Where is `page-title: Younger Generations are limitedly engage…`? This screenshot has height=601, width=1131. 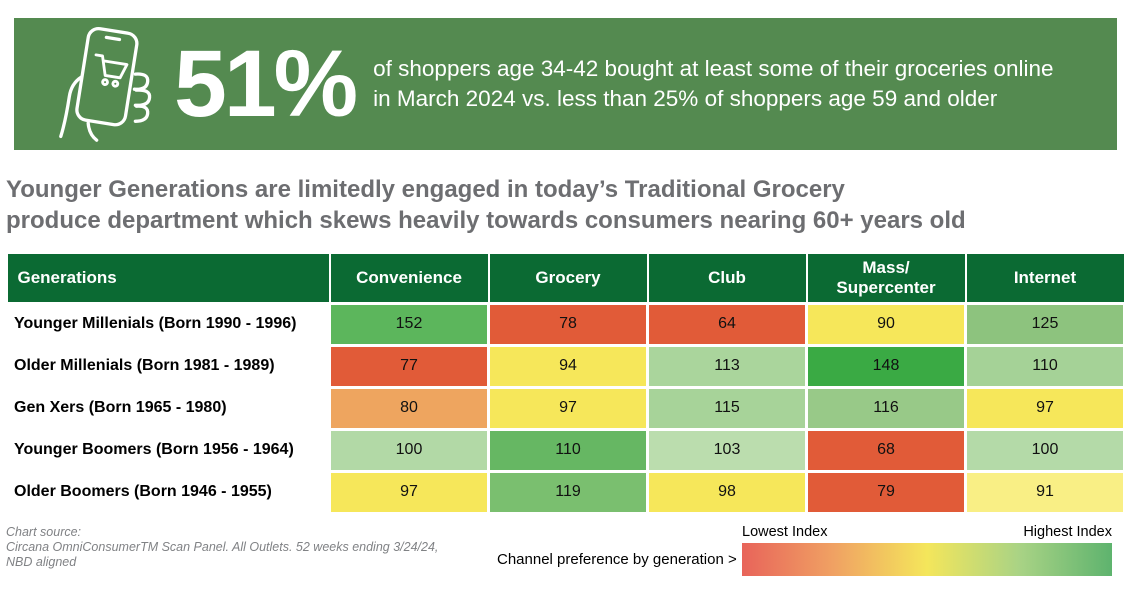
page-title: Younger Generations are limitedly engage… is located at coordinates (556, 205).